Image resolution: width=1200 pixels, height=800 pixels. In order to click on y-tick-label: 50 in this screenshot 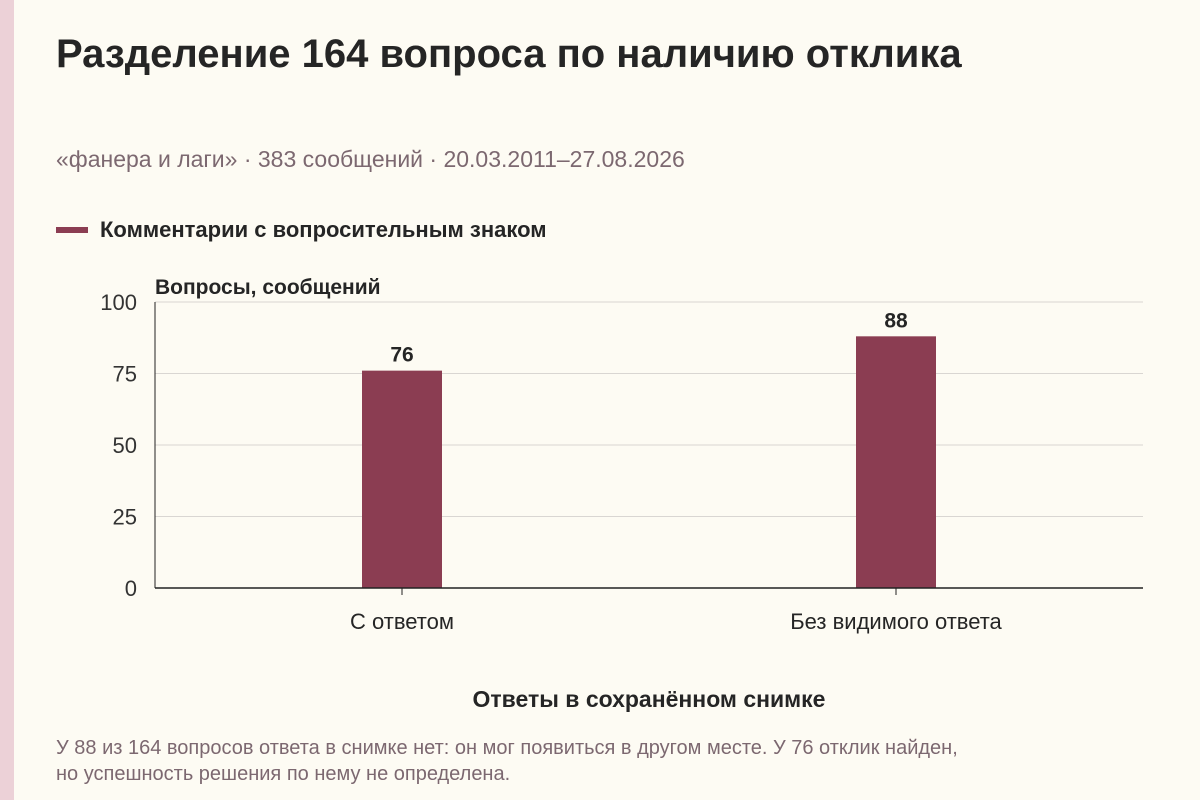, I will do `click(125, 445)`.